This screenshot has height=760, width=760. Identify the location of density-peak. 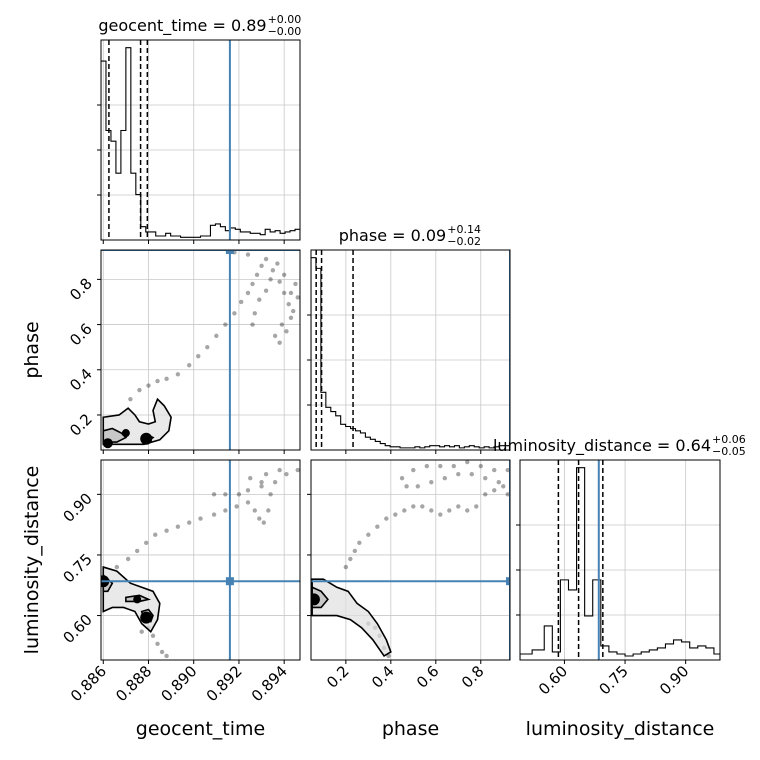
(137, 599).